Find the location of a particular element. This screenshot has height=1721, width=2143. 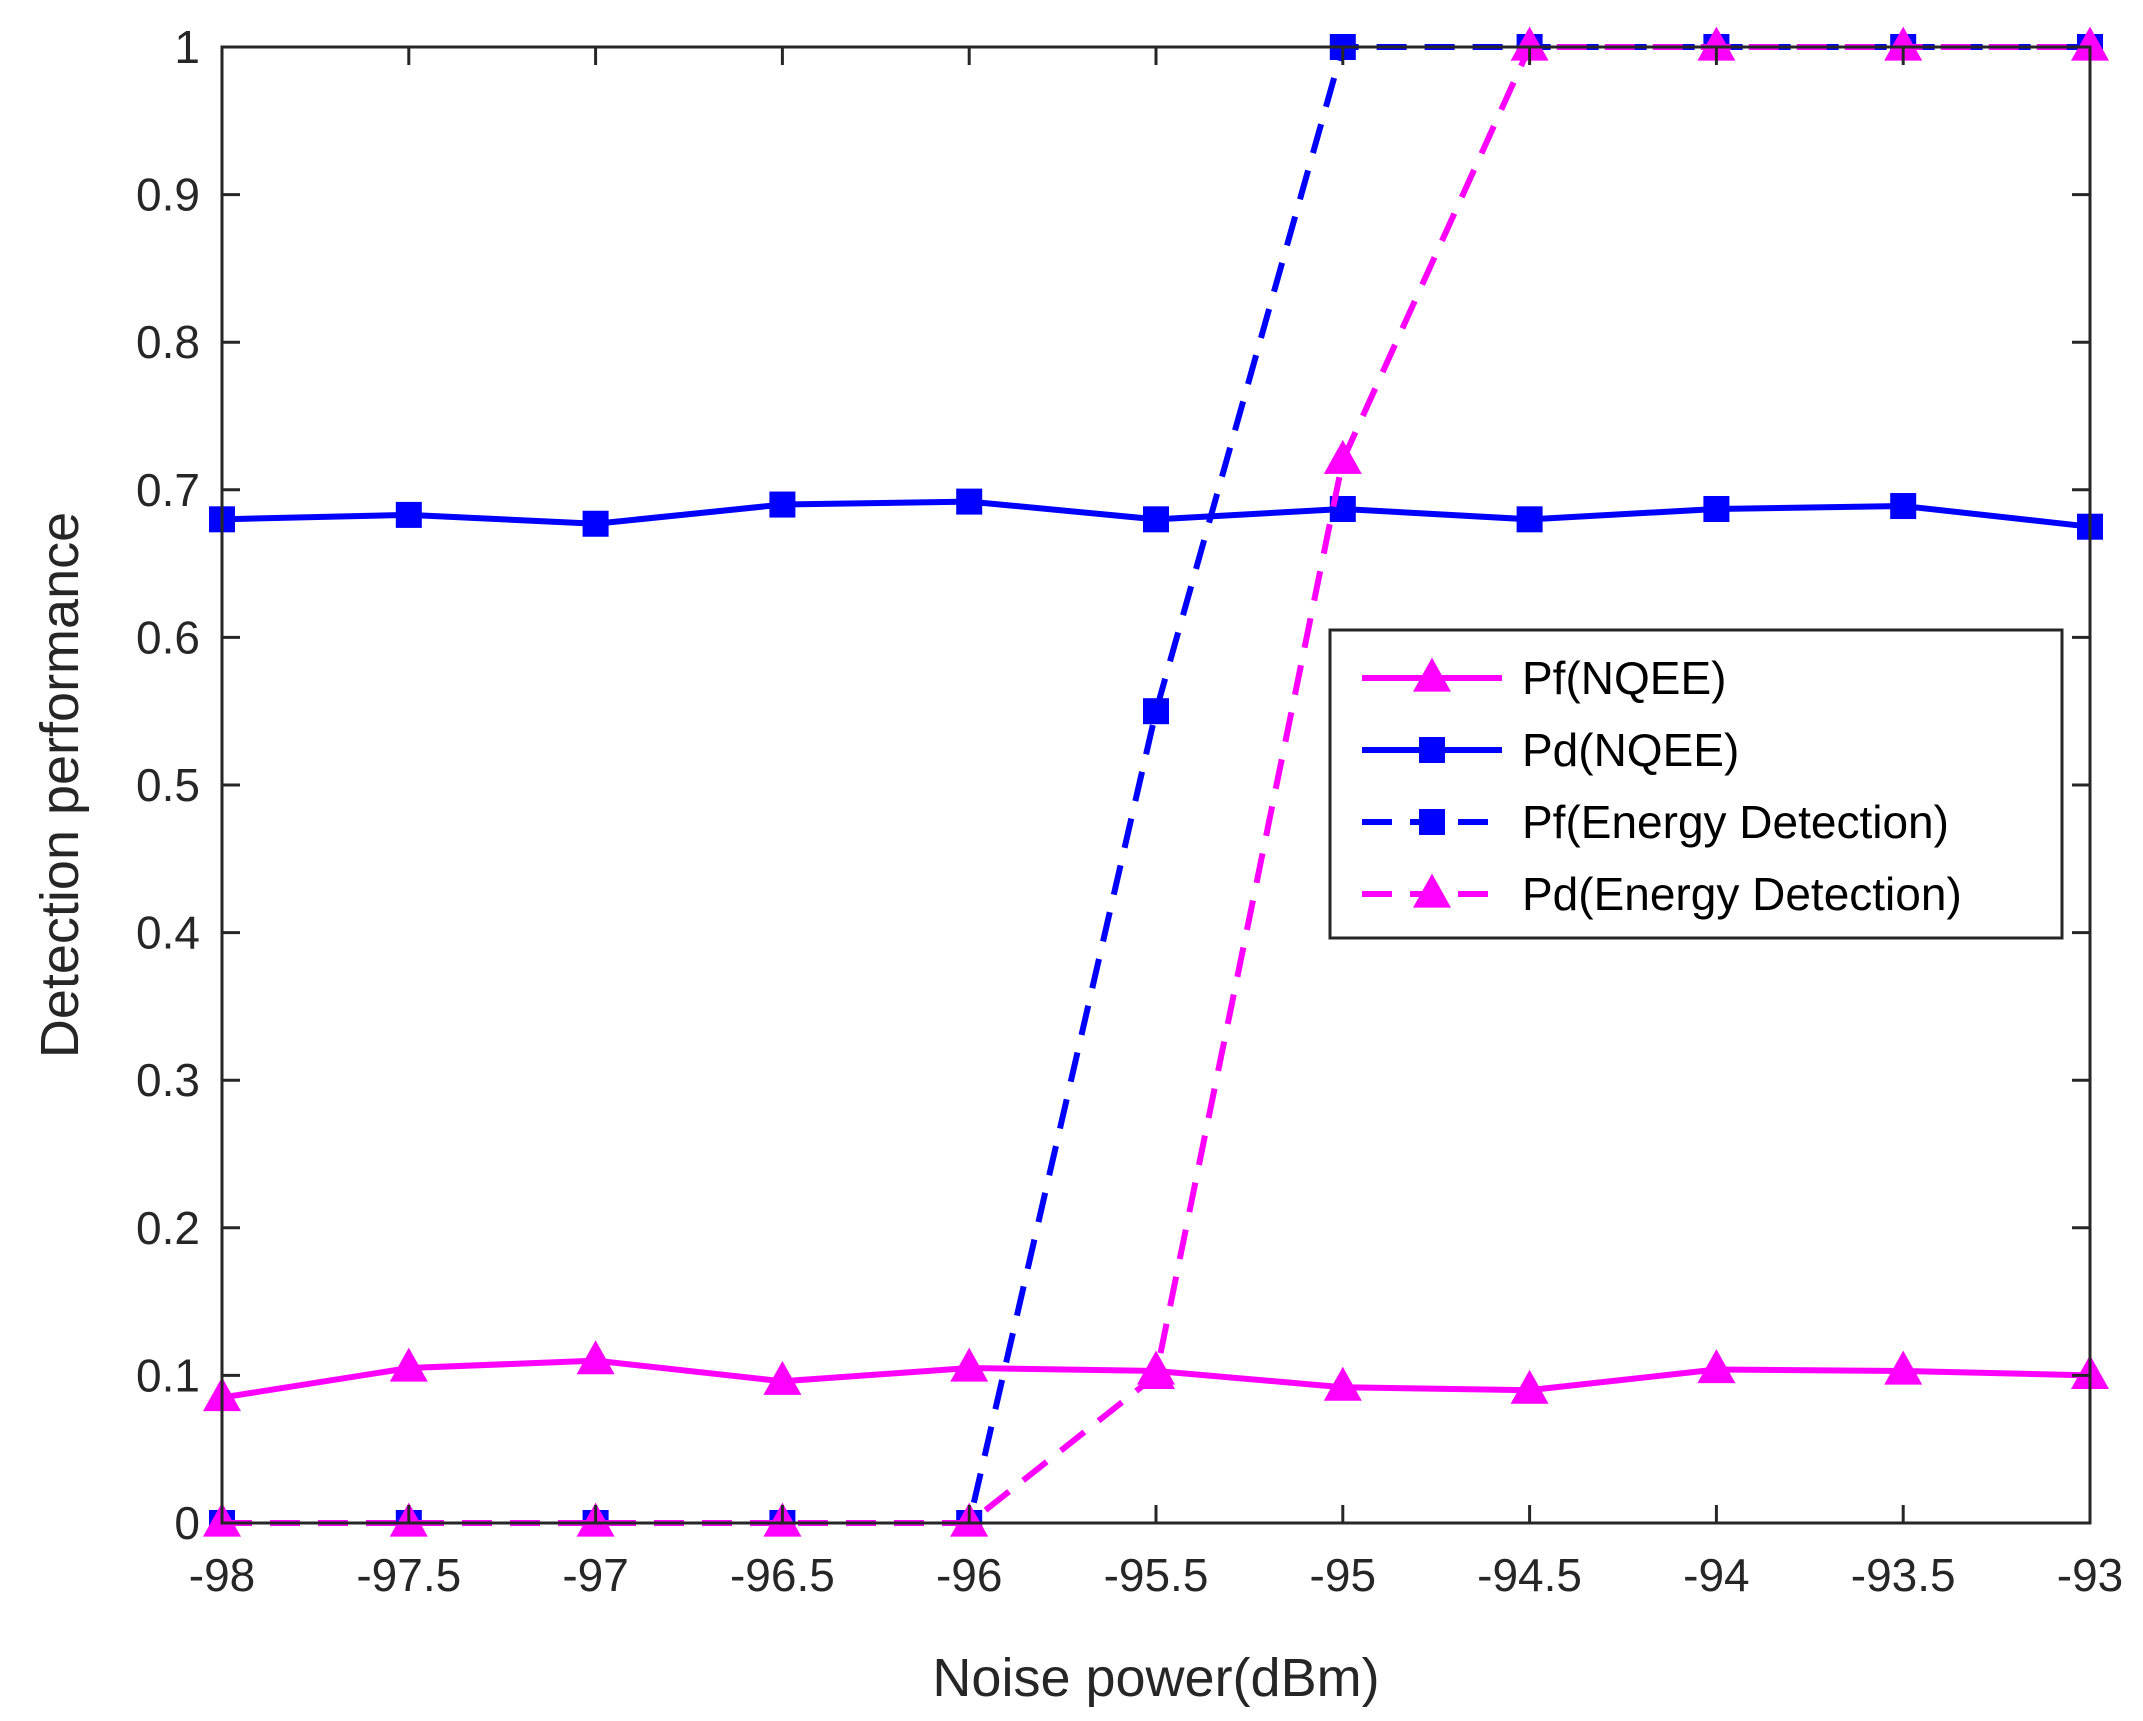

y-axis-label: Detection performance is located at coordinates (60, 785).